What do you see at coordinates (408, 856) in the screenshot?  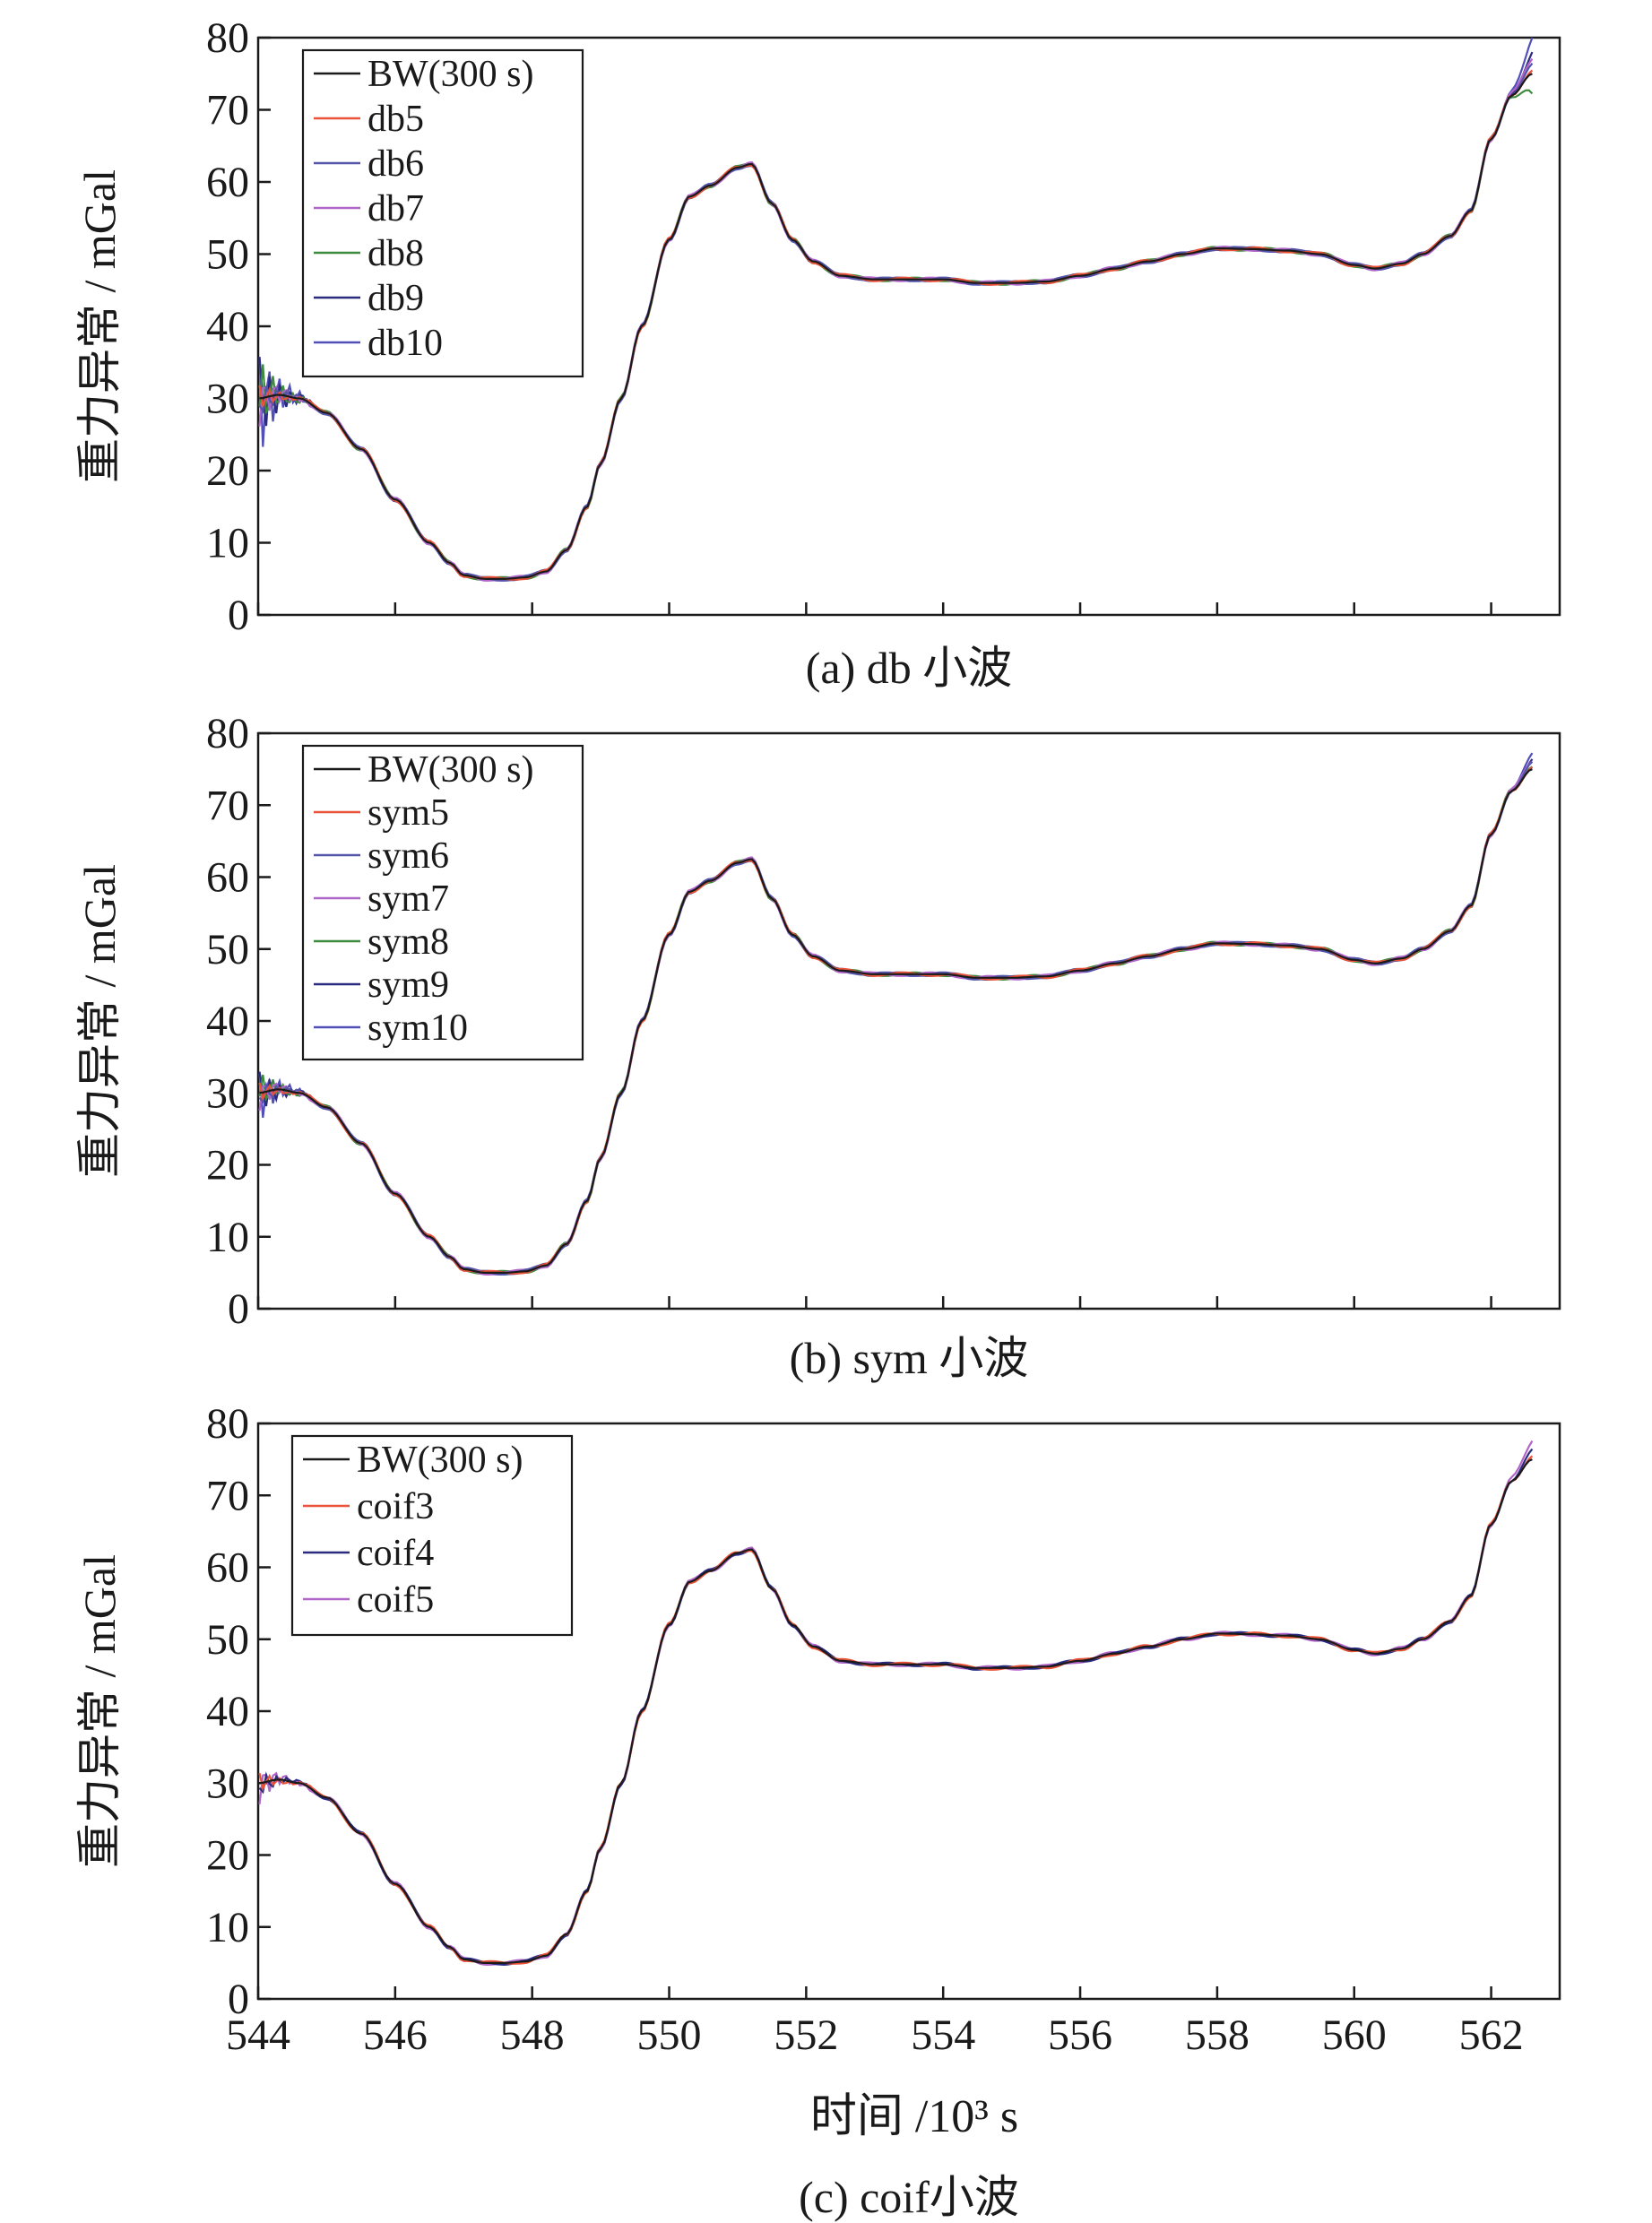 I see `legend-entry: sym6` at bounding box center [408, 856].